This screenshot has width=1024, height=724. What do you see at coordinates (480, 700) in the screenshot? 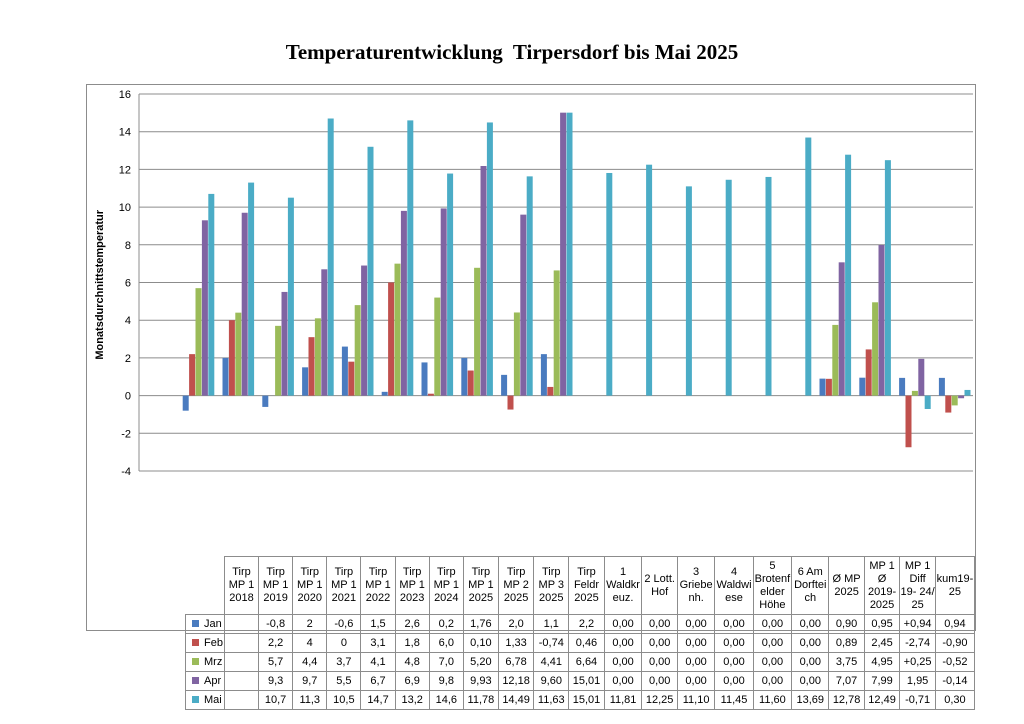
I see `data-label: 11,78` at bounding box center [480, 700].